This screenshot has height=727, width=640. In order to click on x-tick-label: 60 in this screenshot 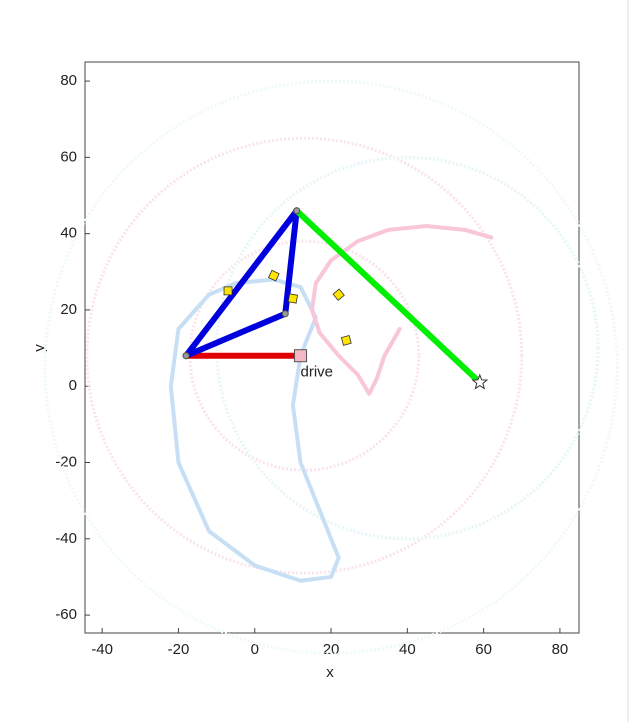, I will do `click(483, 649)`.